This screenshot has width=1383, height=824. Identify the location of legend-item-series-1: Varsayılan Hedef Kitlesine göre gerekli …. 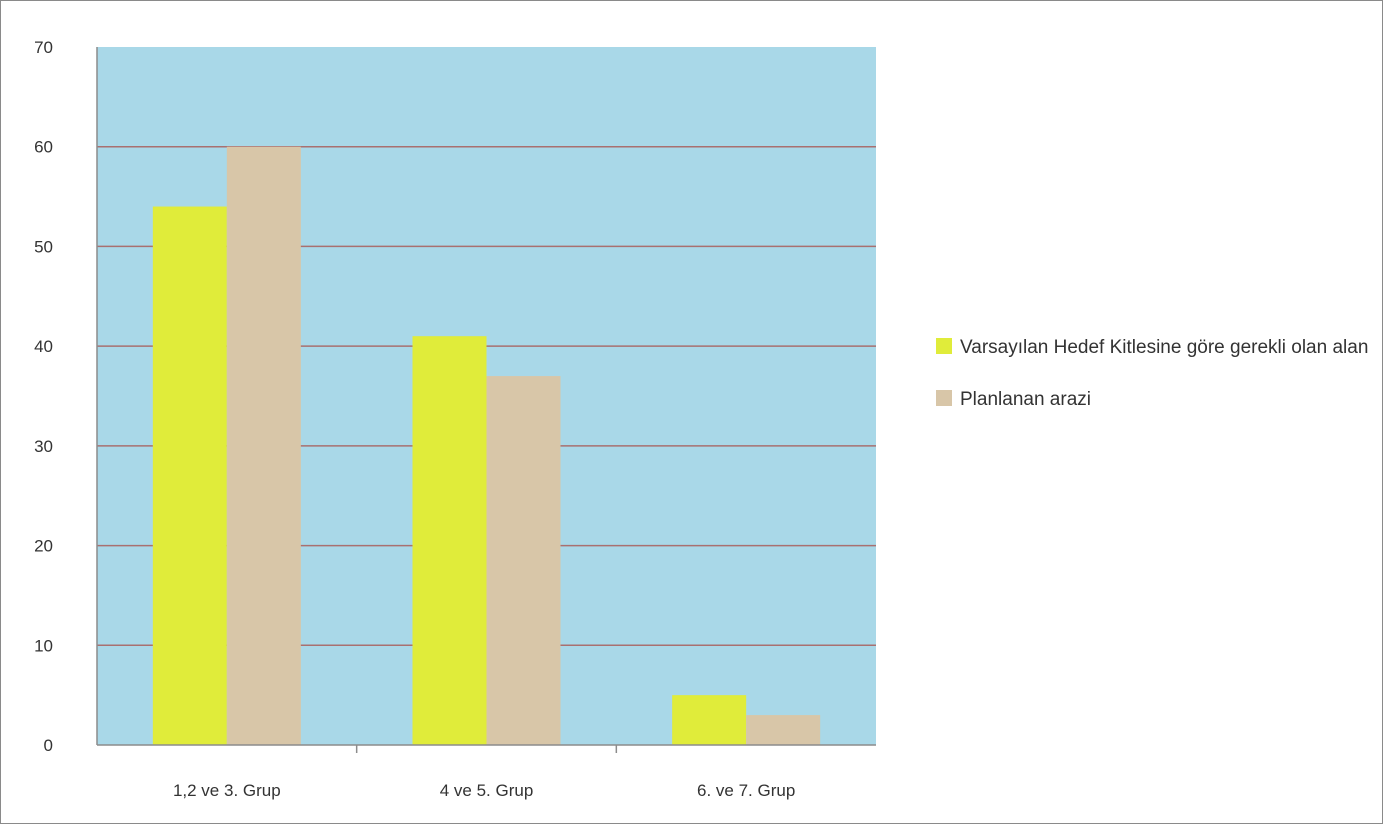
(1156, 348).